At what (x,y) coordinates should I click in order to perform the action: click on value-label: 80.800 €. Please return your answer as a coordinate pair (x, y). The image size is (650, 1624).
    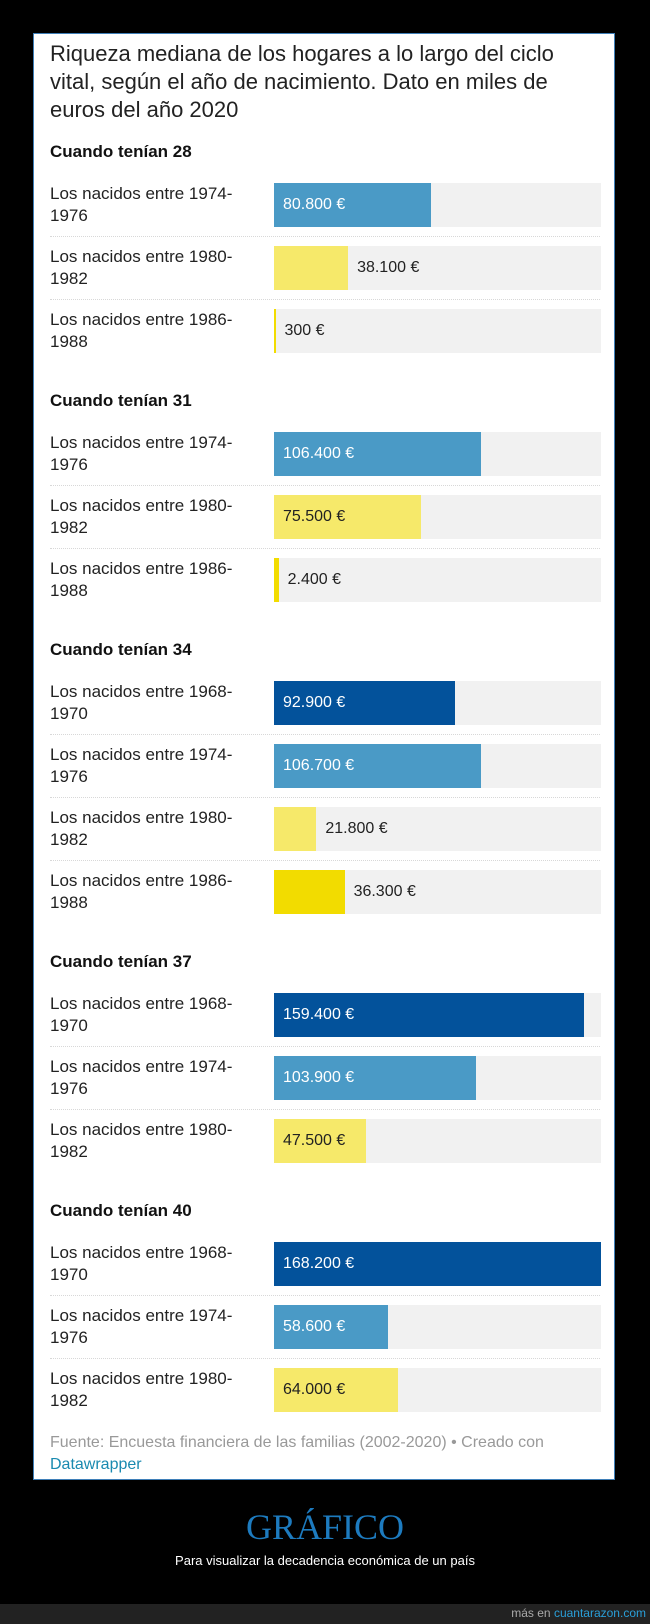
    Looking at the image, I should click on (314, 204).